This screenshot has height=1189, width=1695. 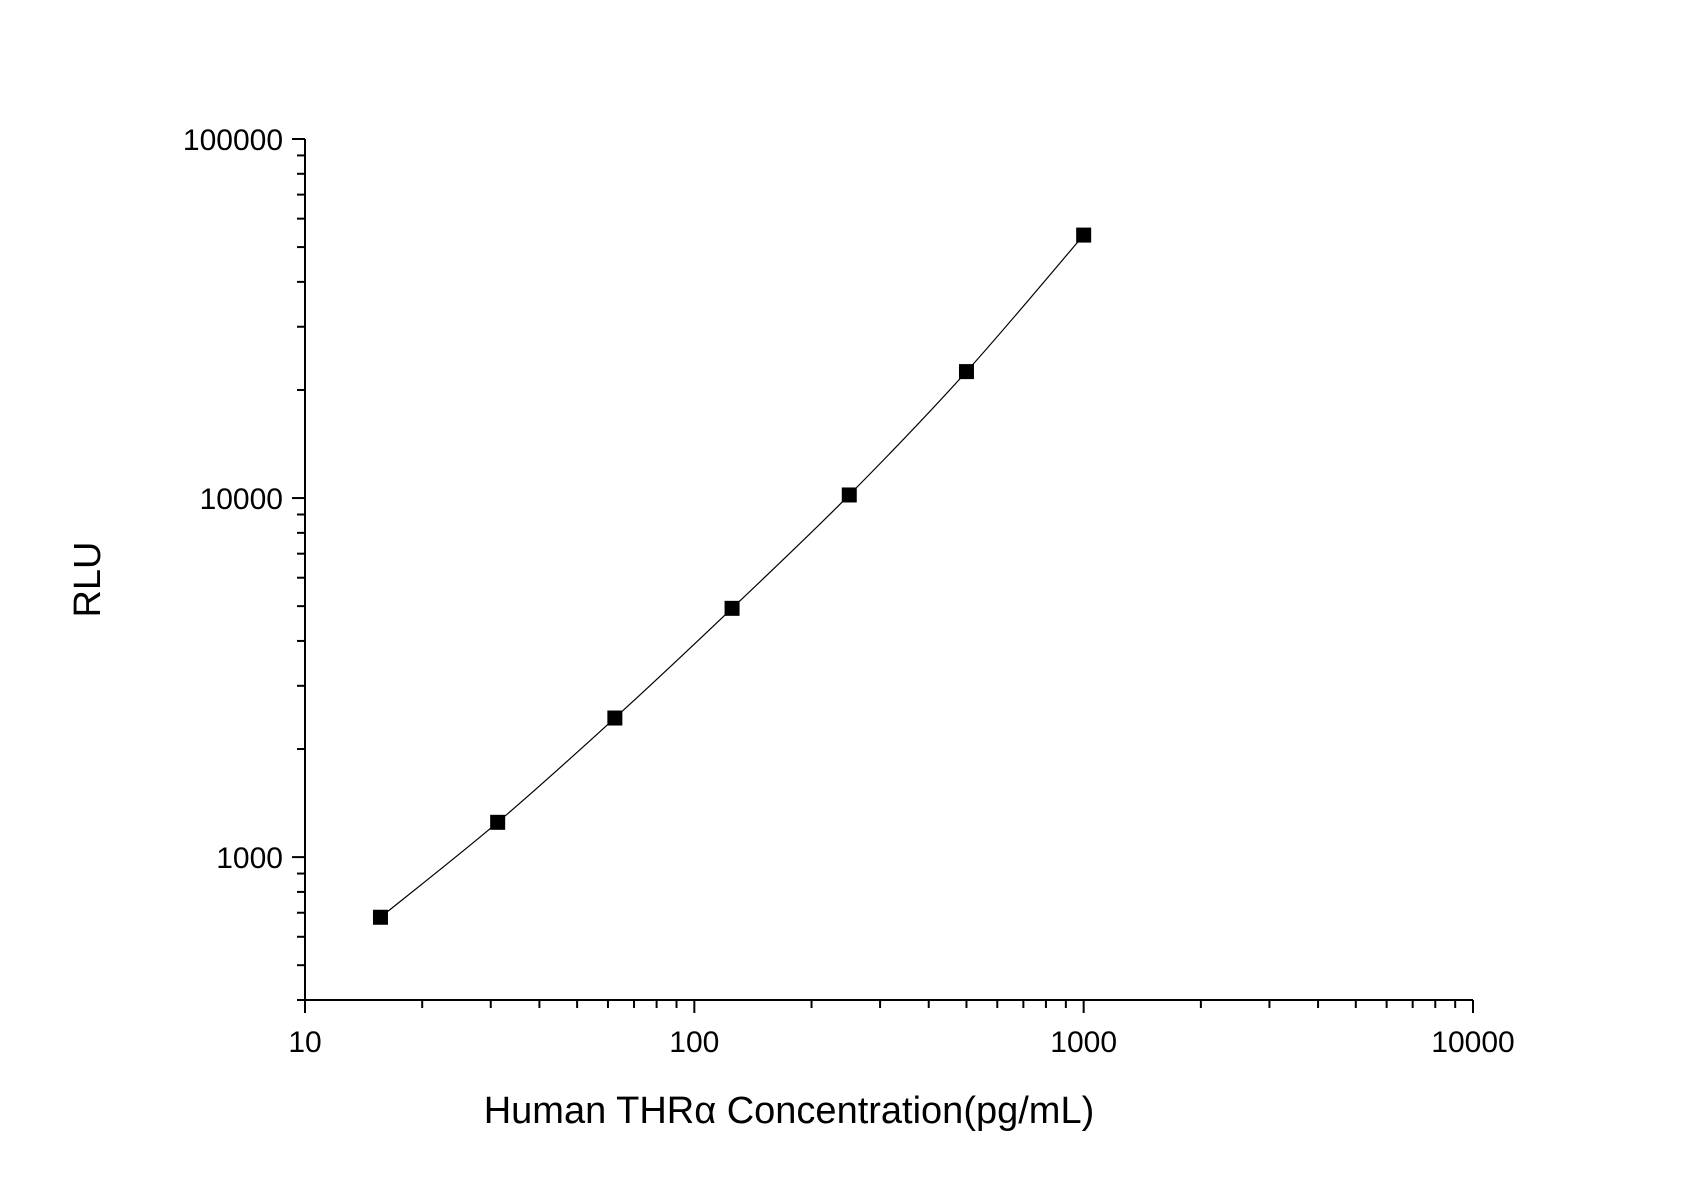 I want to click on x-tick-labels: 10 100 1000 10000, so click(x=901, y=1042).